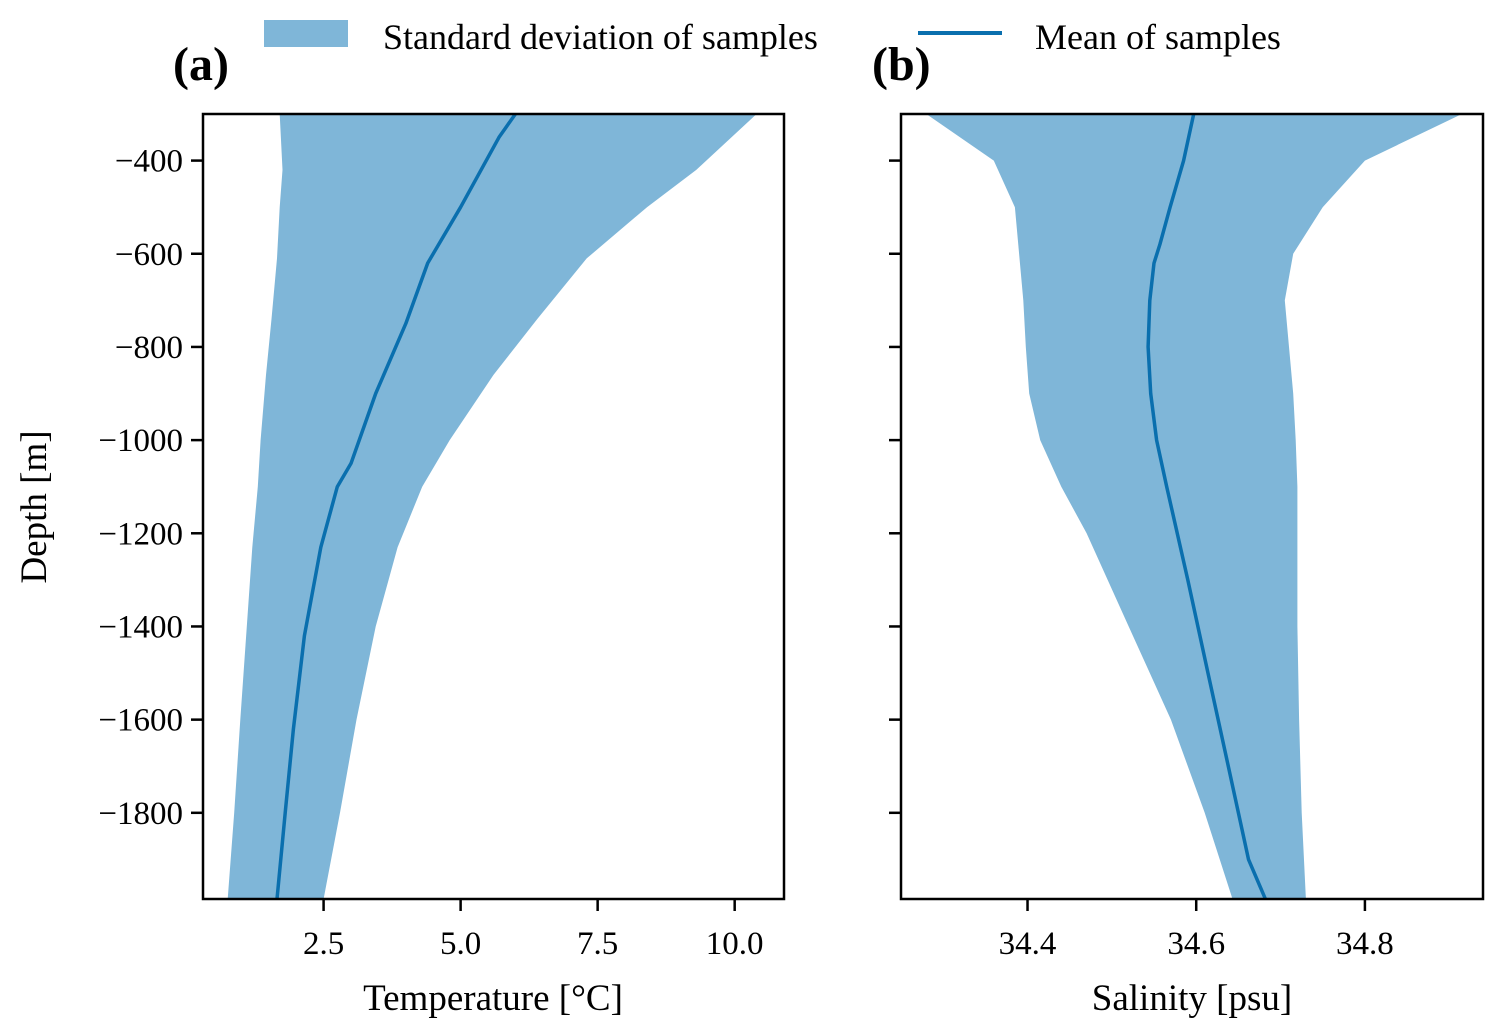 This screenshot has height=1036, width=1504. I want to click on x-axis-salinity: 34.4 34.6 34.8, so click(1196, 930).